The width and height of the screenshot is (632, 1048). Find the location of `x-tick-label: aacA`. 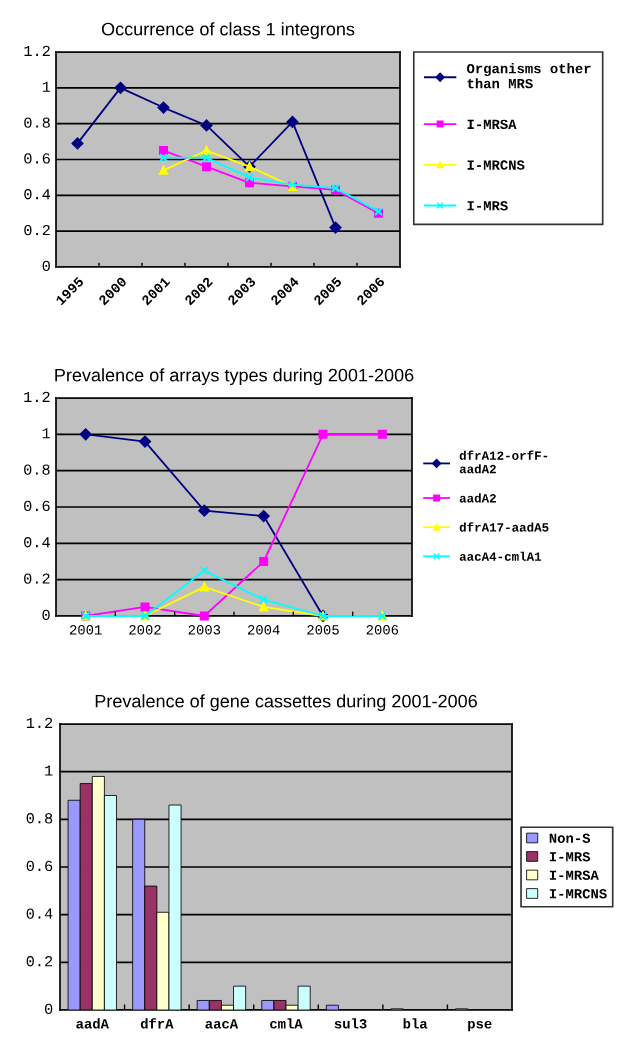

x-tick-label: aacA is located at coordinates (222, 1024).